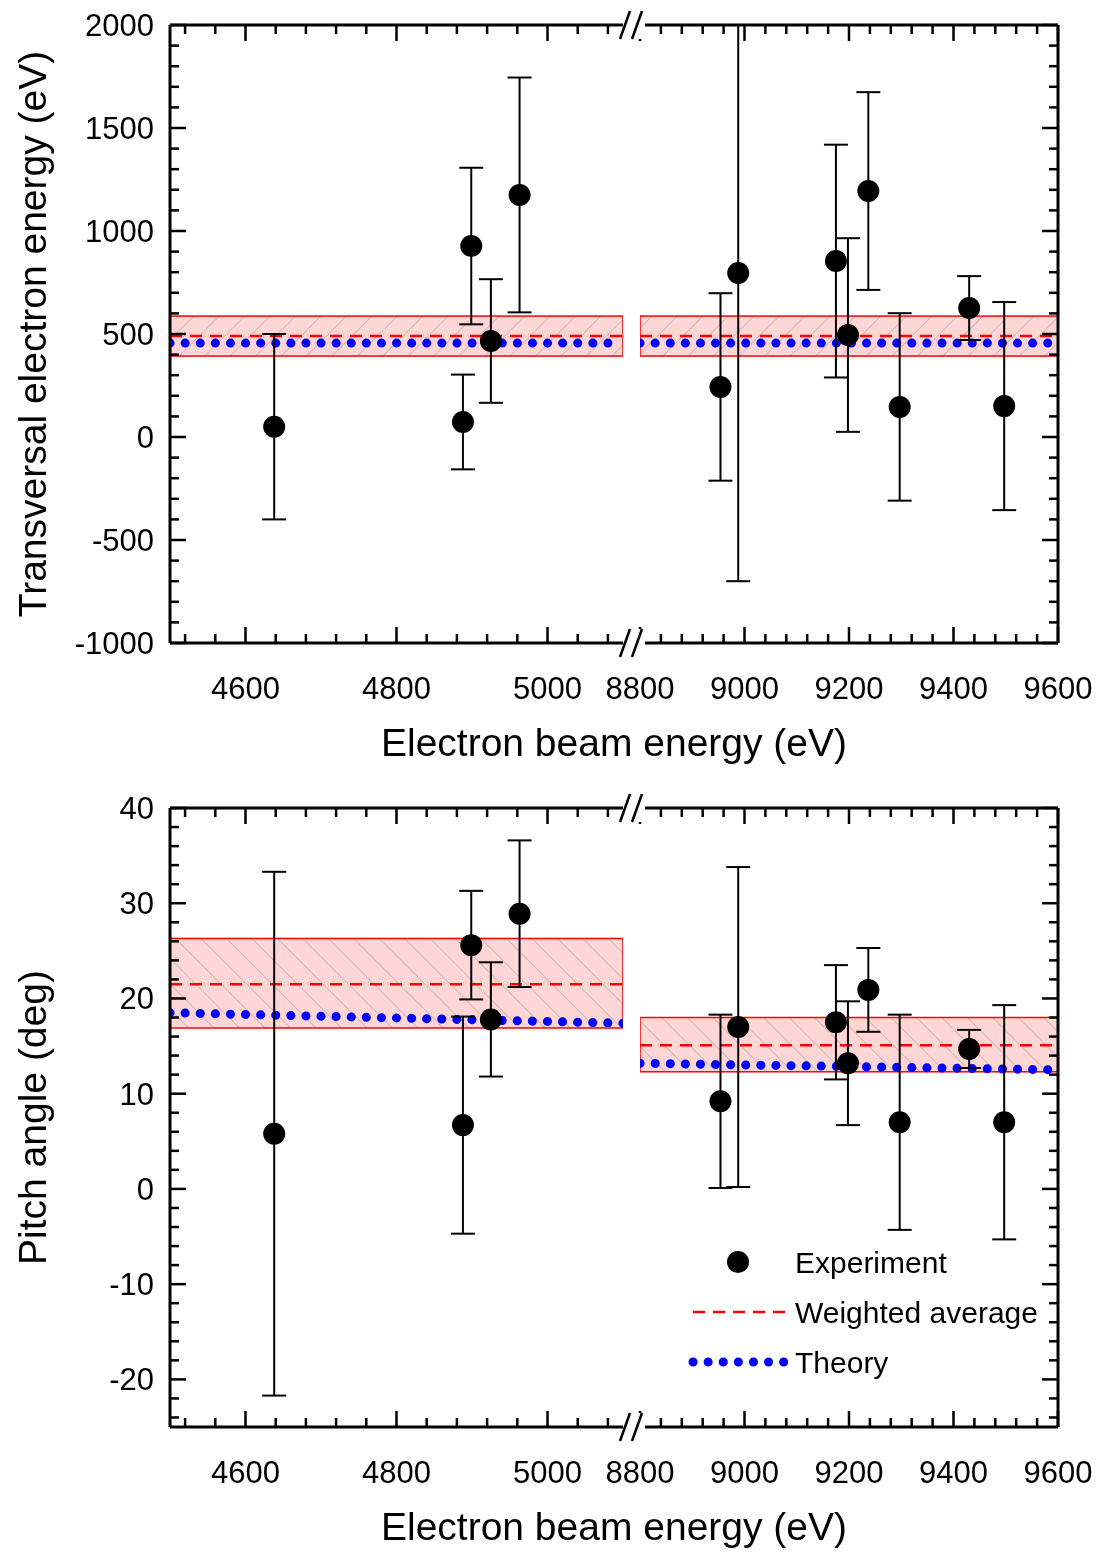  Describe the element at coordinates (842, 1362) in the screenshot. I see `legend-label: Theory` at that location.